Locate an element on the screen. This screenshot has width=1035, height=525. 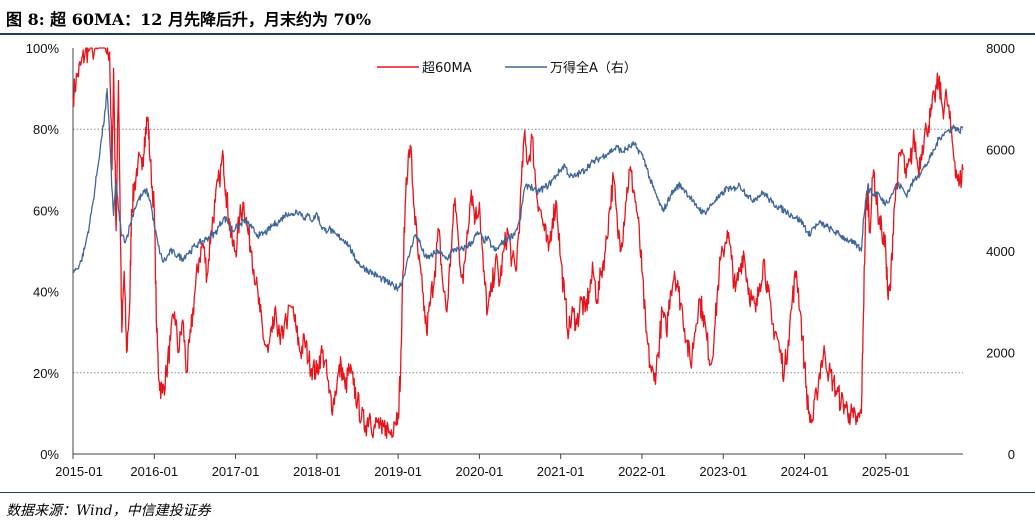
x-tick-label: 2019-01 is located at coordinates (398, 471).